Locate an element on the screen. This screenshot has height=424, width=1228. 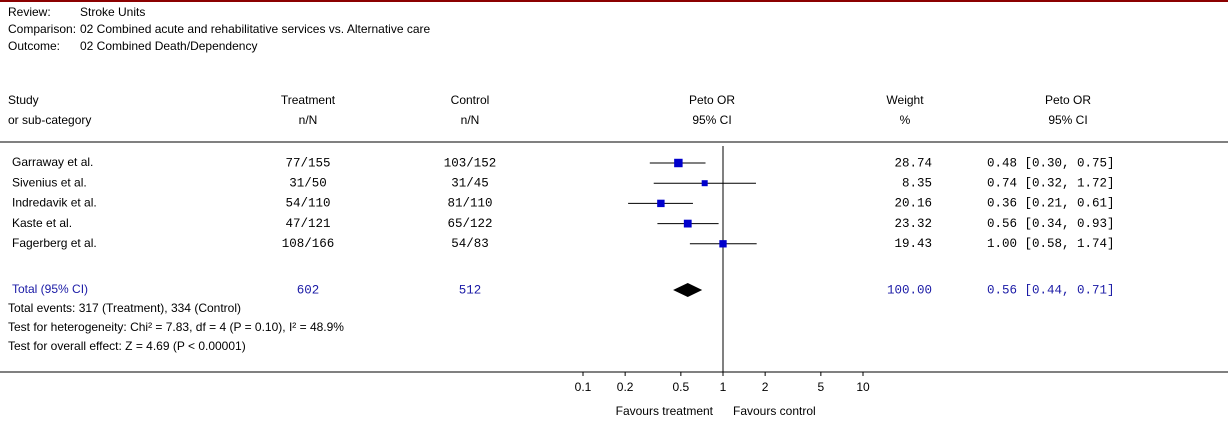
favours-left: Favours treatment is located at coordinates (665, 411).